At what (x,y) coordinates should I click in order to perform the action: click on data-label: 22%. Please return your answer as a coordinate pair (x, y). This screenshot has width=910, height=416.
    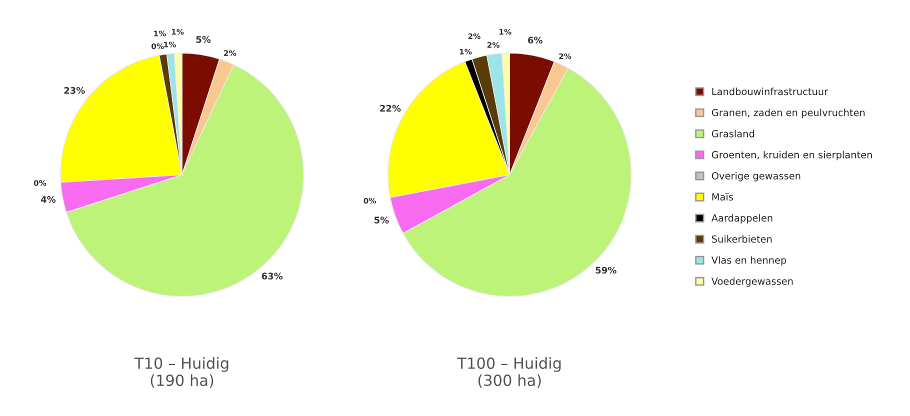
    Looking at the image, I should click on (390, 108).